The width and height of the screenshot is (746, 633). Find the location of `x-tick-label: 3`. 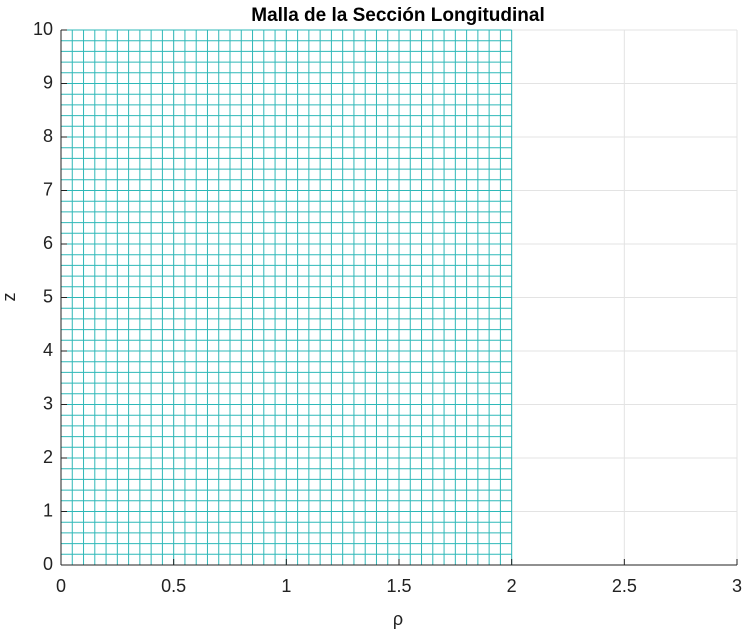

x-tick-label: 3 is located at coordinates (737, 586).